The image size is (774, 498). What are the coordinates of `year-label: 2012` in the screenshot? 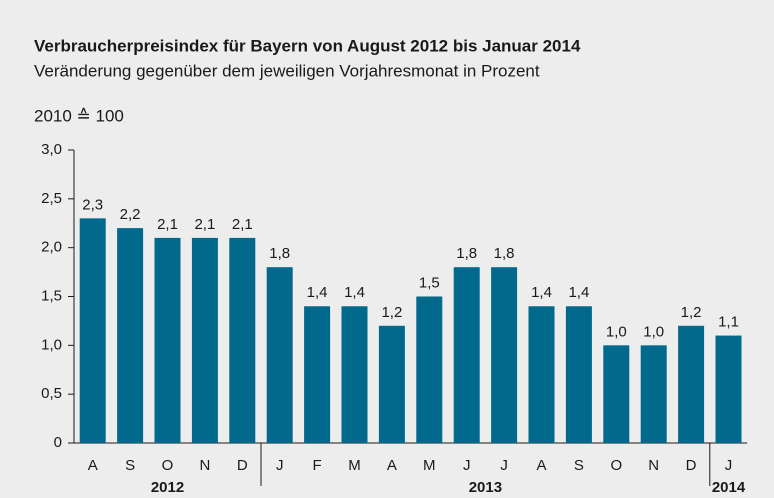 It's located at (167, 487).